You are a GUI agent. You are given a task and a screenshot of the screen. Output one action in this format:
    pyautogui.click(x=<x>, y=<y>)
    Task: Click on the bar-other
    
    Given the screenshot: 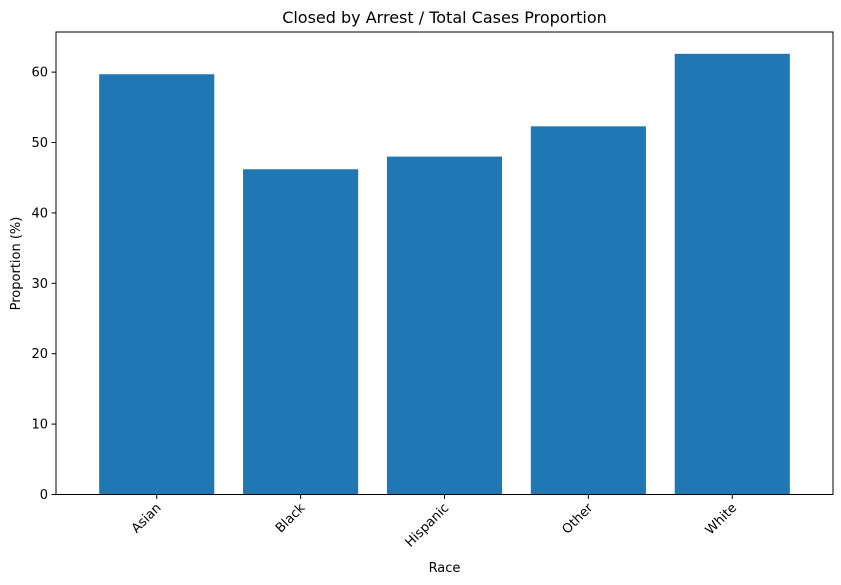 What is the action you would take?
    pyautogui.click(x=588, y=310)
    